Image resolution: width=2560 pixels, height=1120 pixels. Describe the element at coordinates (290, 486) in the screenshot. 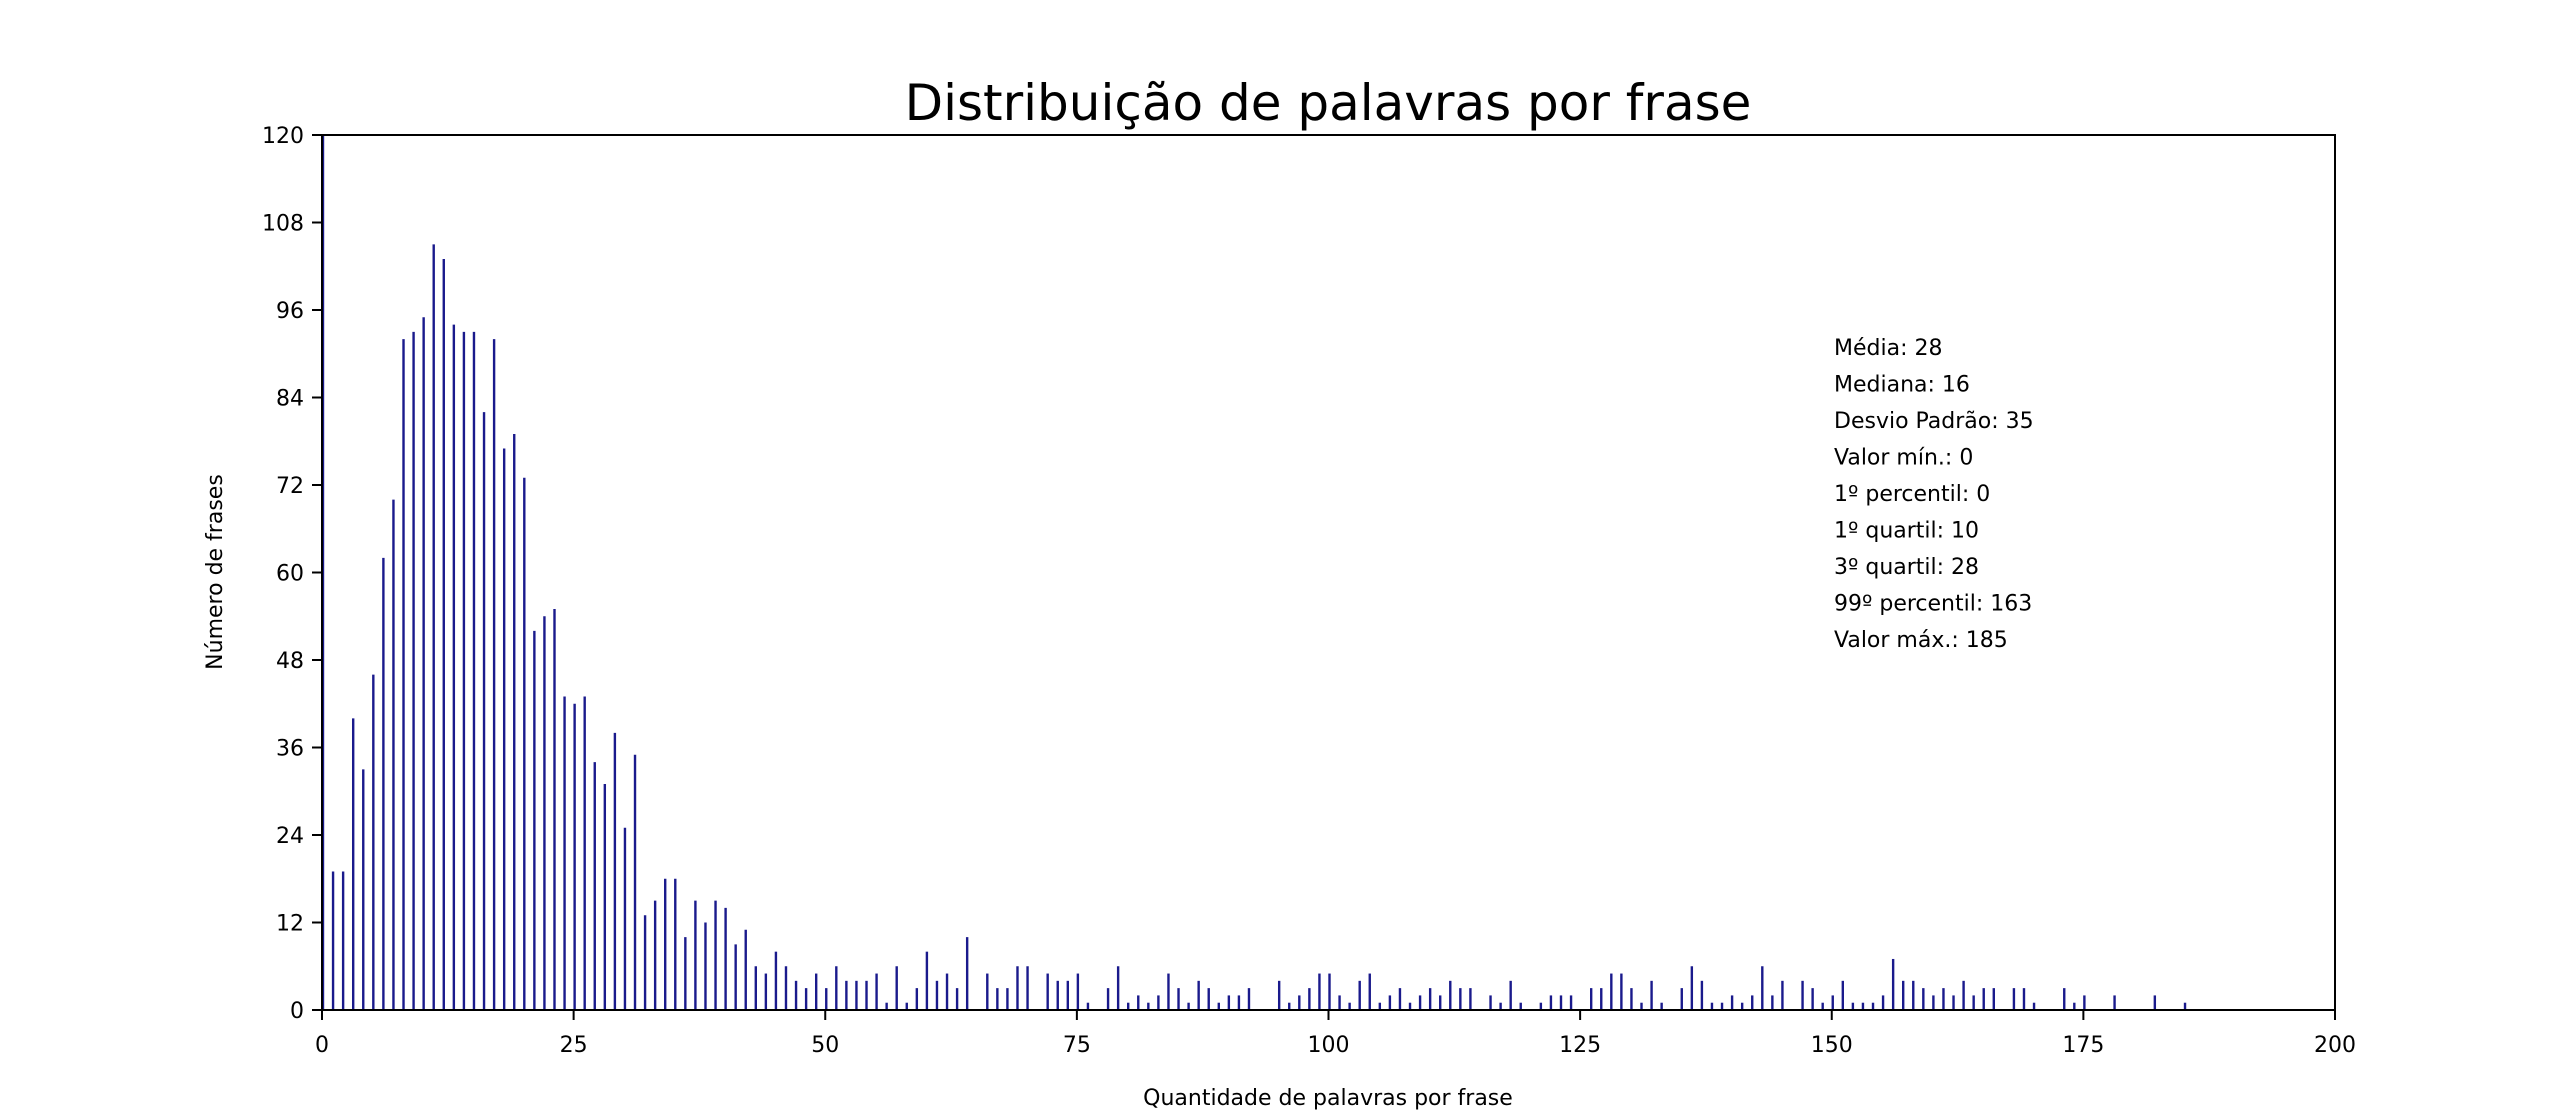

I see `y-tick-label: 72` at that location.